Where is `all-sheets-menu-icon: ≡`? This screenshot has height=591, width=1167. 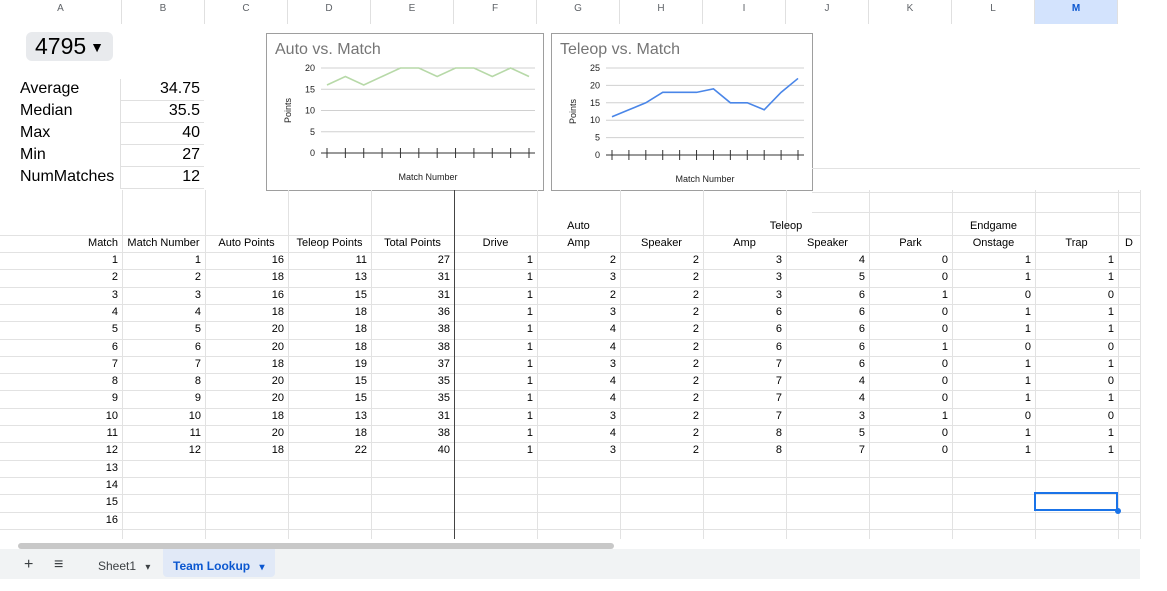 all-sheets-menu-icon: ≡ is located at coordinates (59, 564).